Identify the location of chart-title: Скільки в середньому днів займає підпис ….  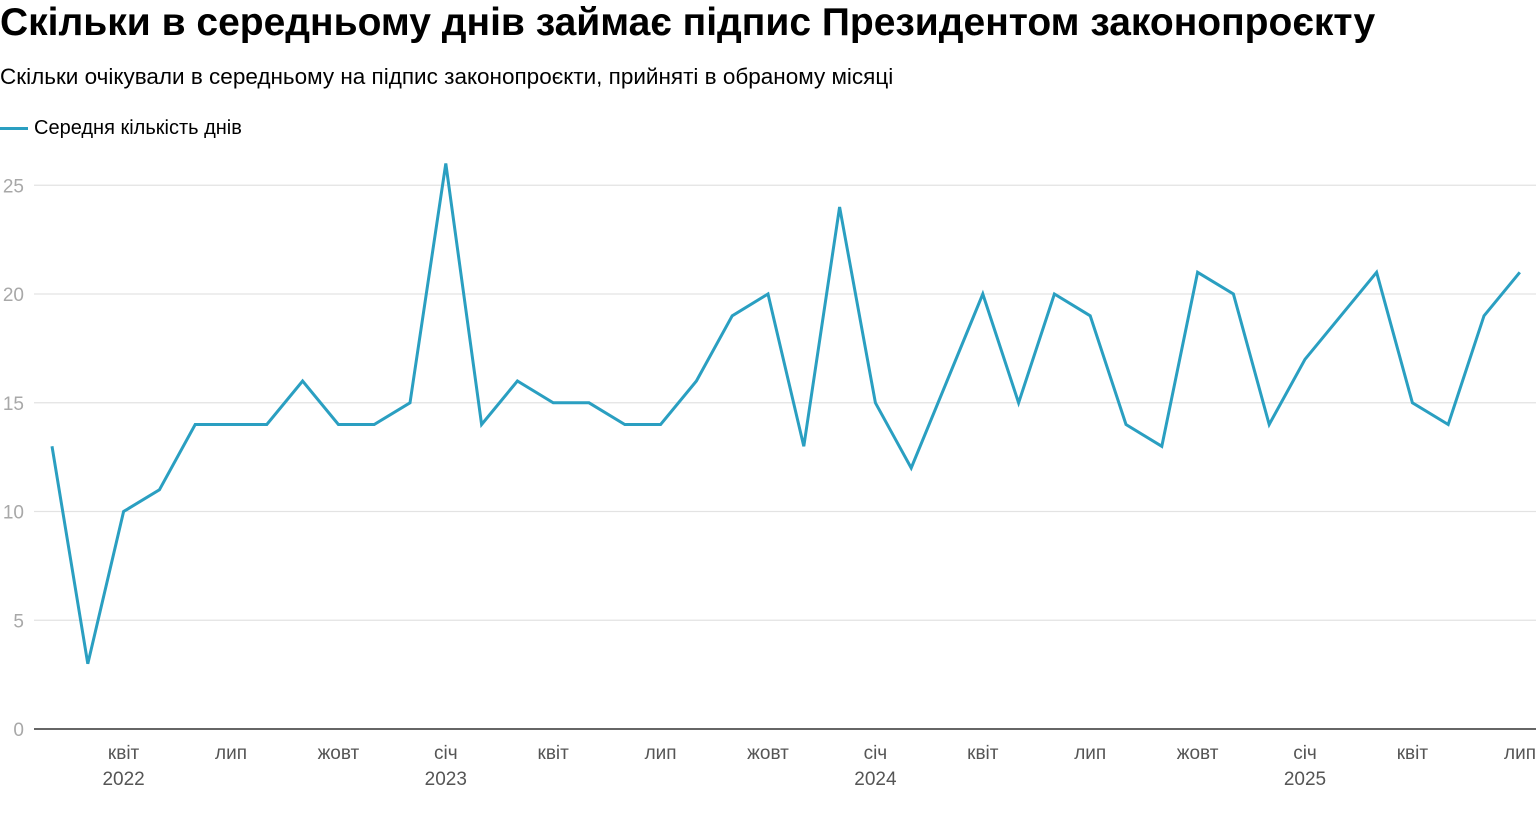
(688, 22).